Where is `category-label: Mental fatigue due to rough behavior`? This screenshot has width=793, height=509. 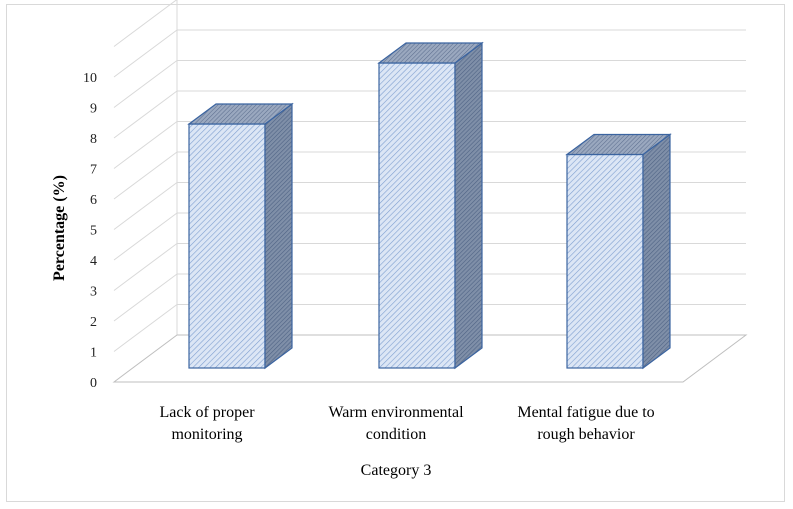
category-label: Mental fatigue due to rough behavior is located at coordinates (585, 423).